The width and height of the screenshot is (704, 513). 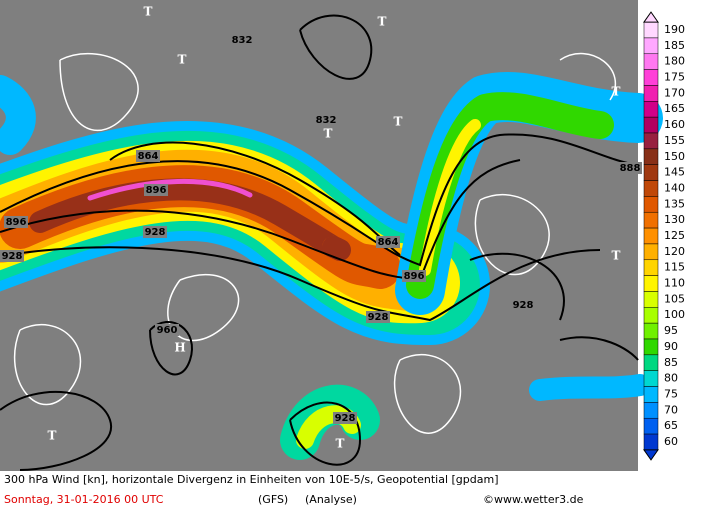 What do you see at coordinates (179, 348) in the screenshot?
I see `pressure-marker: H` at bounding box center [179, 348].